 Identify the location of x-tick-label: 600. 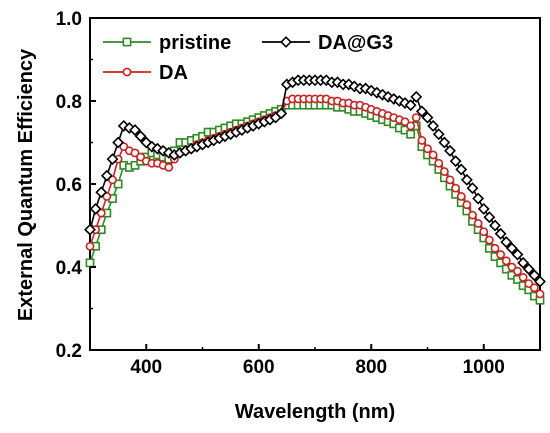
(259, 367).